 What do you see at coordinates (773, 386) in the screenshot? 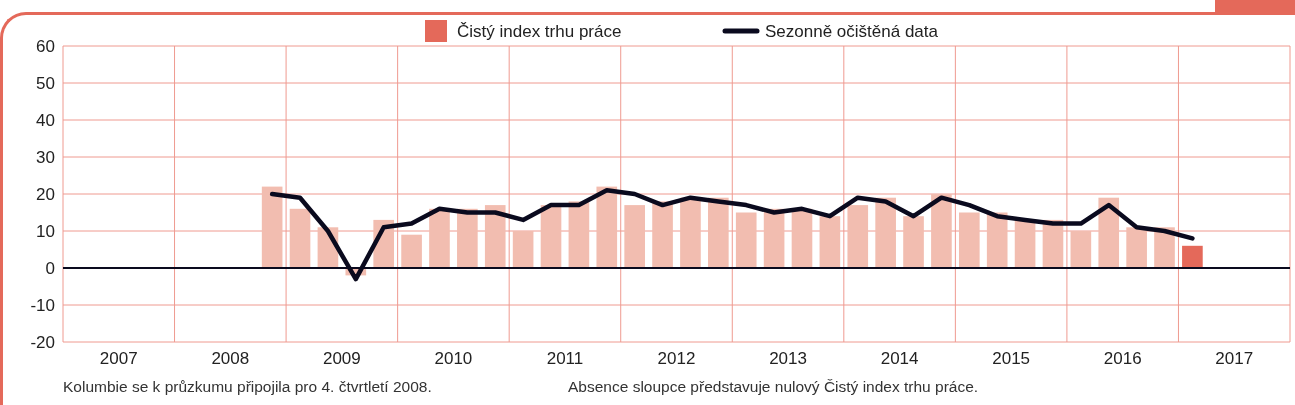
I see `text: Absence sloupce představuje nulový Čistý index trhu práce.` at bounding box center [773, 386].